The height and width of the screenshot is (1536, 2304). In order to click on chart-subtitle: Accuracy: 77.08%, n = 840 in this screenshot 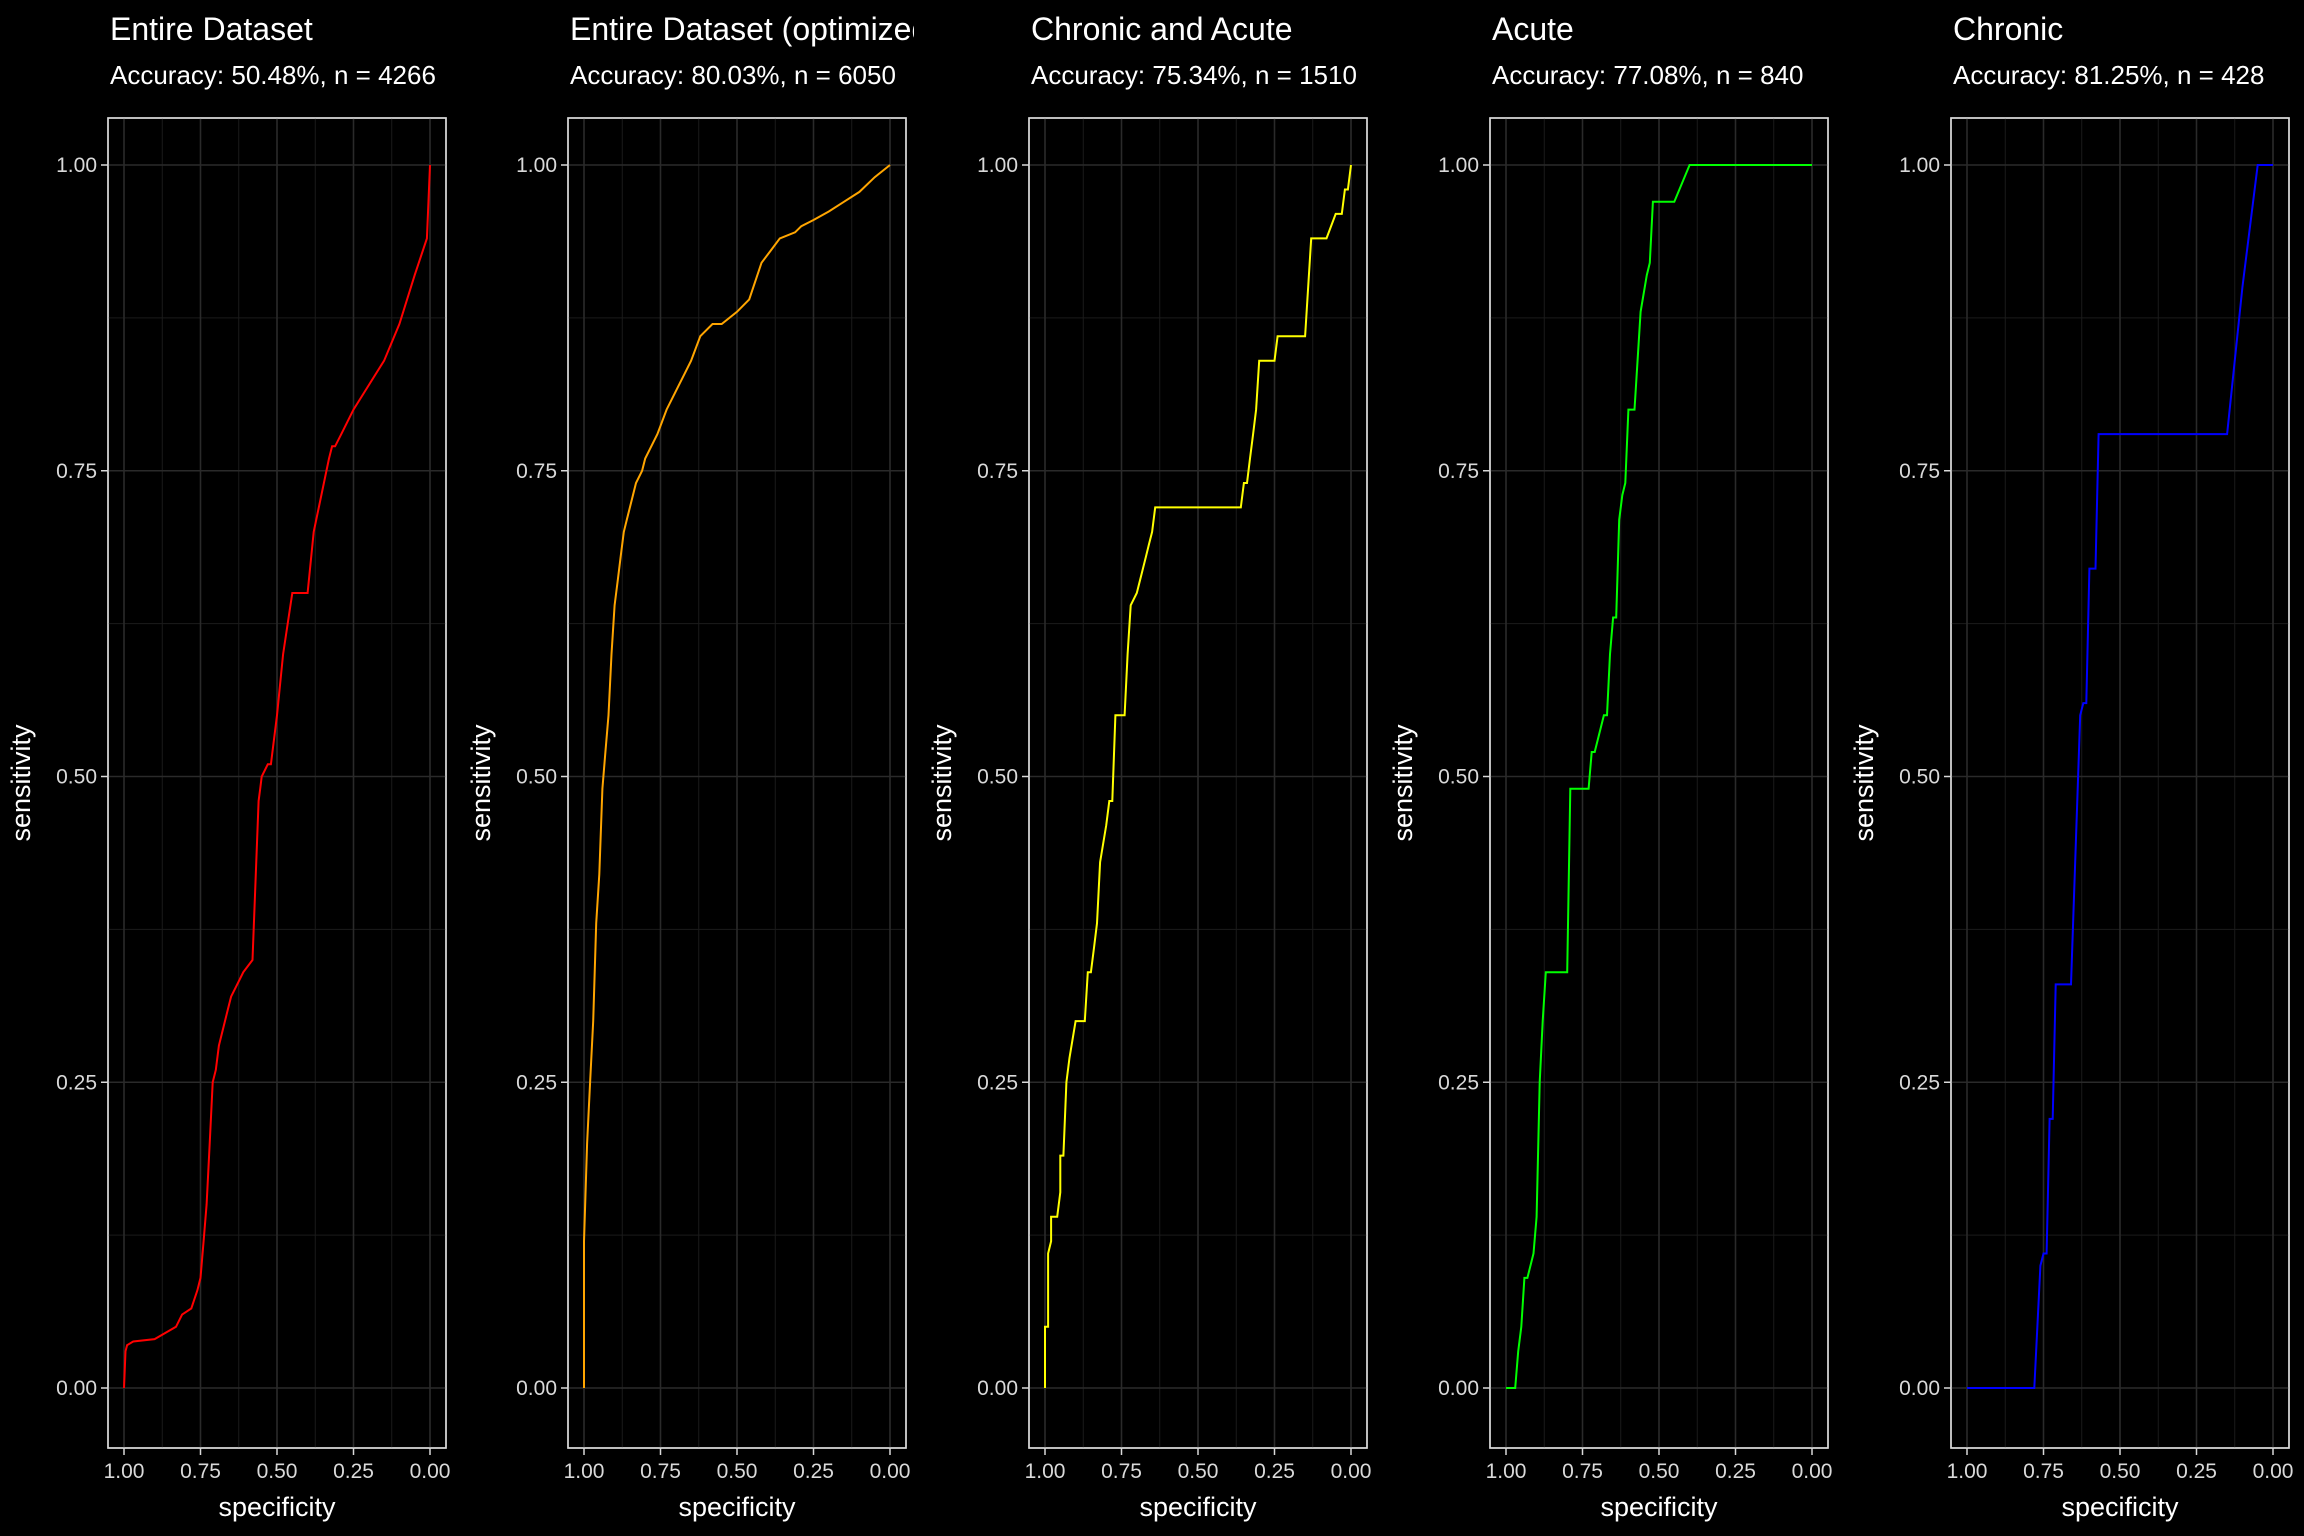, I will do `click(1647, 75)`.